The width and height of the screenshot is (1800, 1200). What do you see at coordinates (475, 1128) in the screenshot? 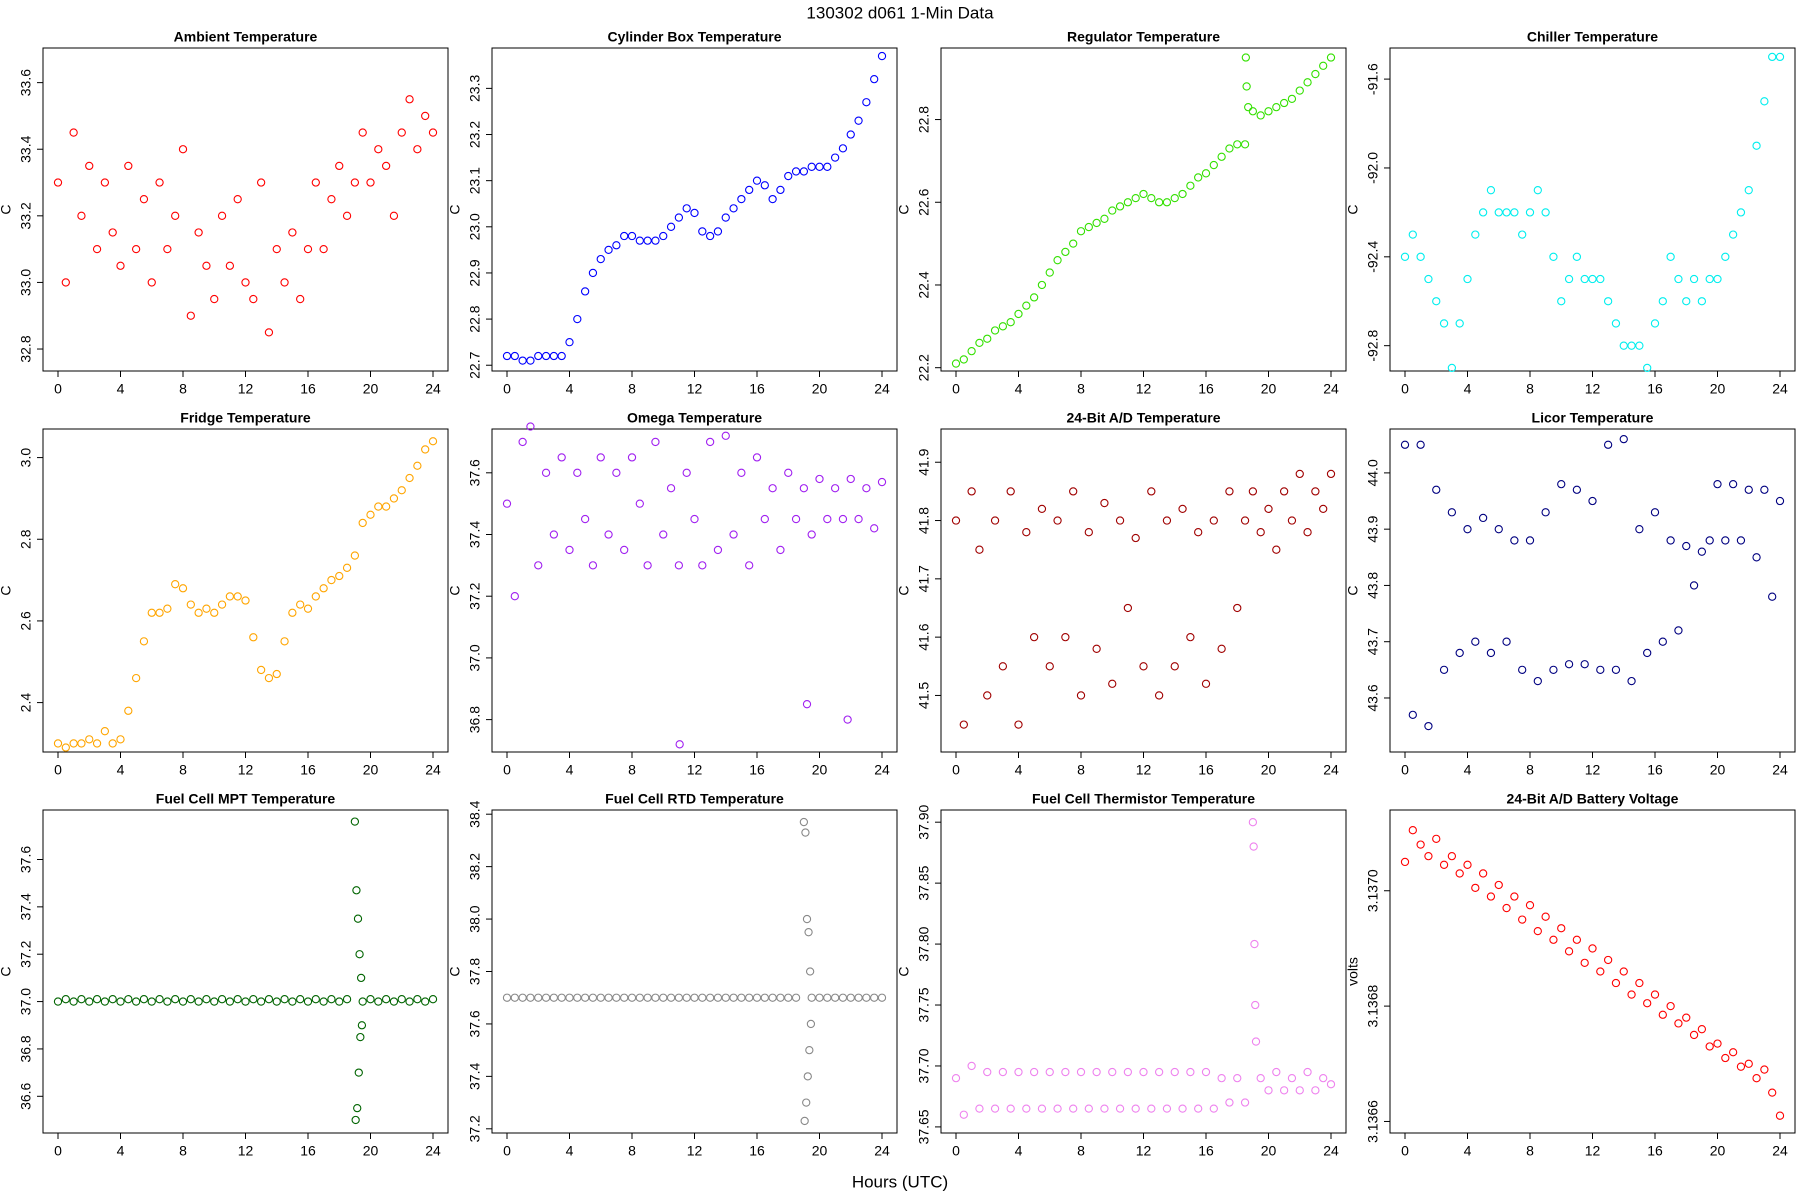
I see `y-tick-label: 37.2` at bounding box center [475, 1128].